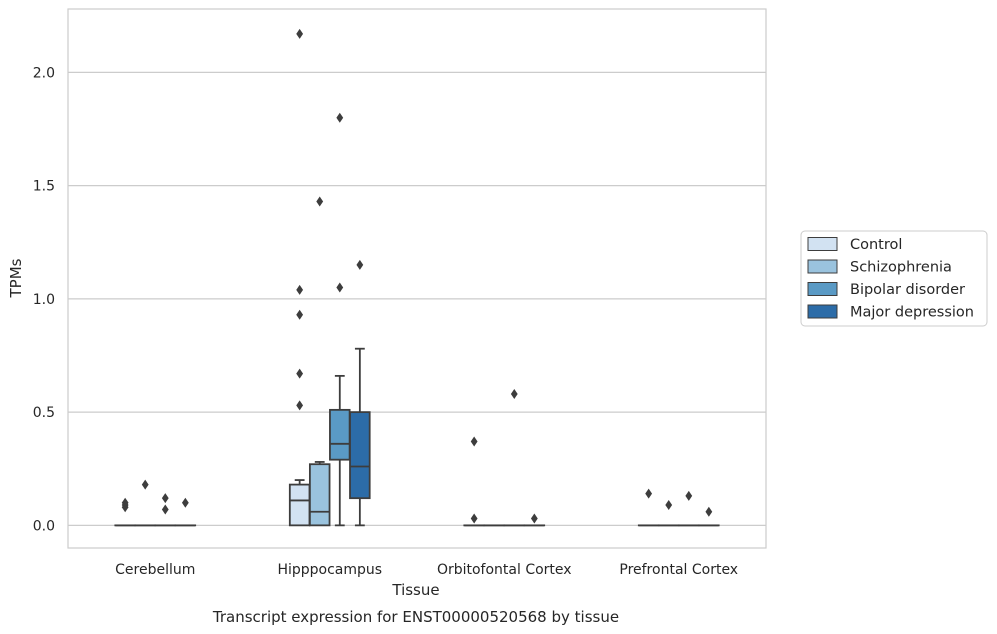 This screenshot has height=634, width=997. I want to click on x-tick-label: Hipppocampus, so click(329, 570).